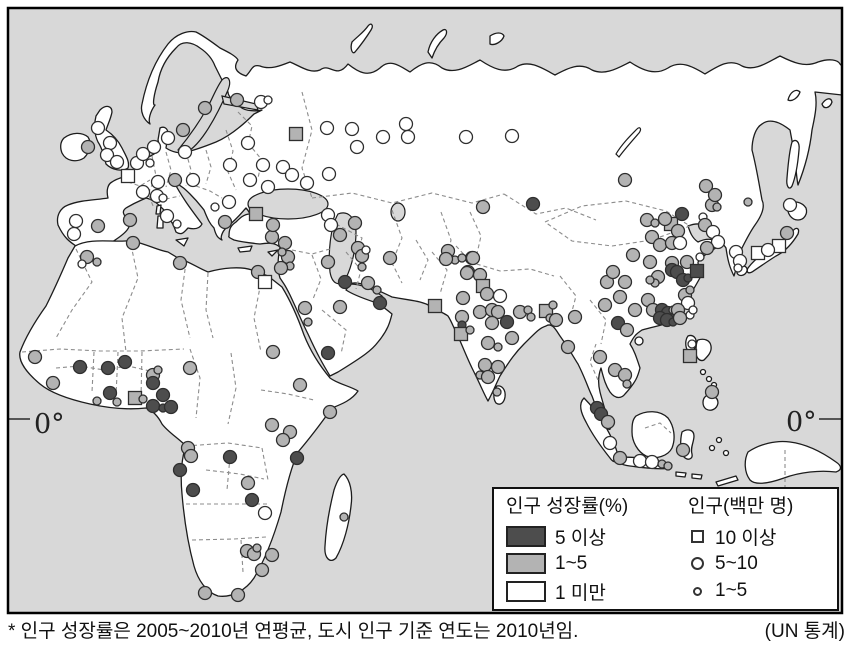 The height and width of the screenshot is (649, 850). Describe the element at coordinates (758, 563) in the screenshot. I see `legend-pop-row-md: 5~10` at that location.